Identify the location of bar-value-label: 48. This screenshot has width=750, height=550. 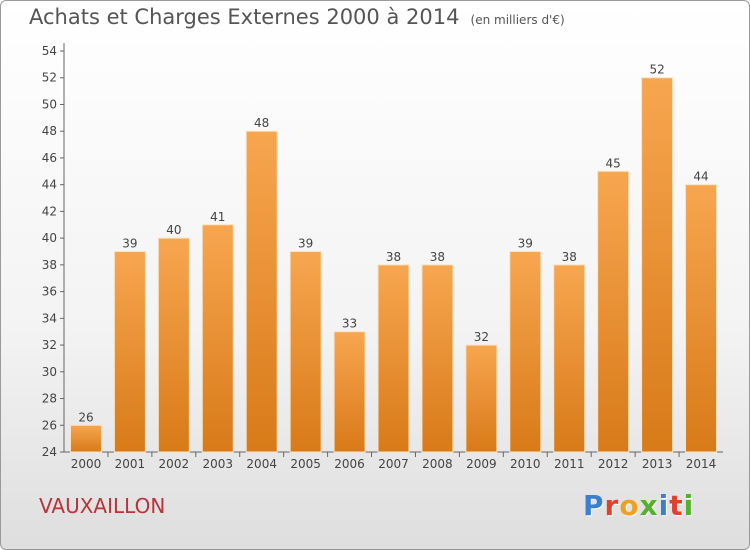
(261, 123).